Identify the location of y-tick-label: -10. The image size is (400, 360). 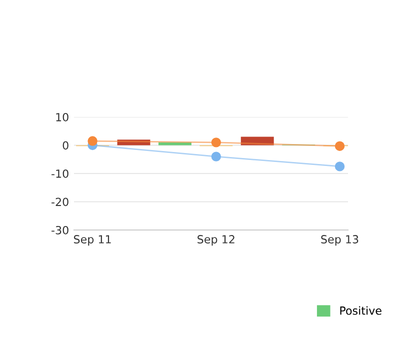
(60, 173).